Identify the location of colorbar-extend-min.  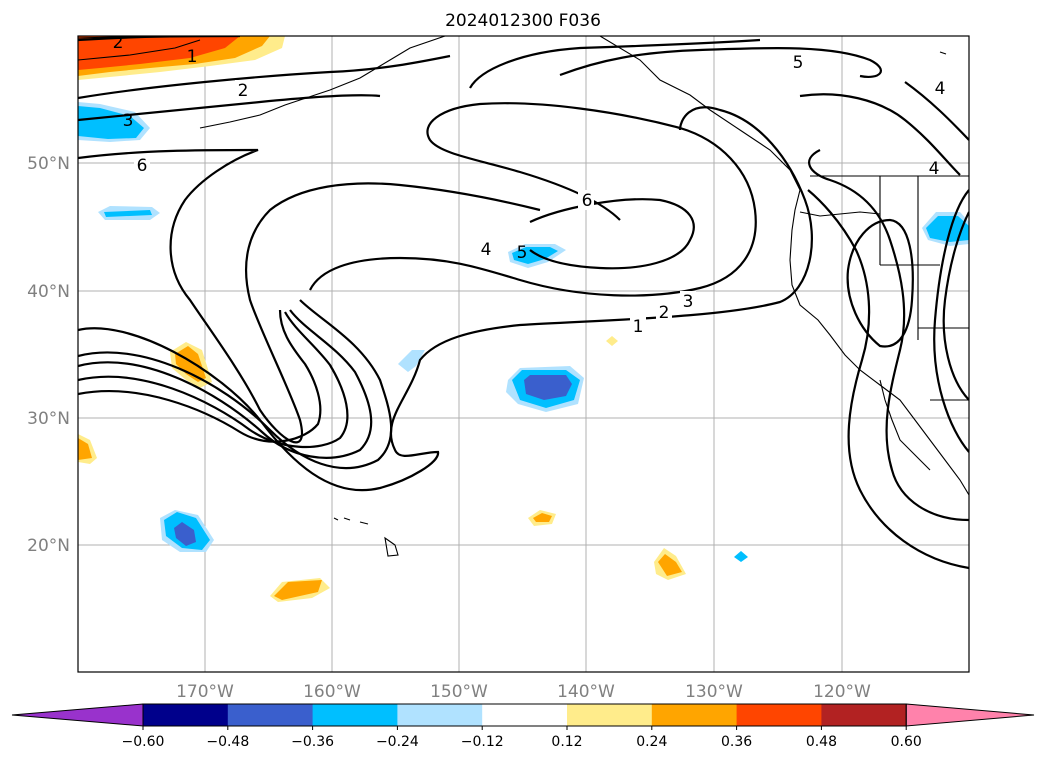
(77, 715).